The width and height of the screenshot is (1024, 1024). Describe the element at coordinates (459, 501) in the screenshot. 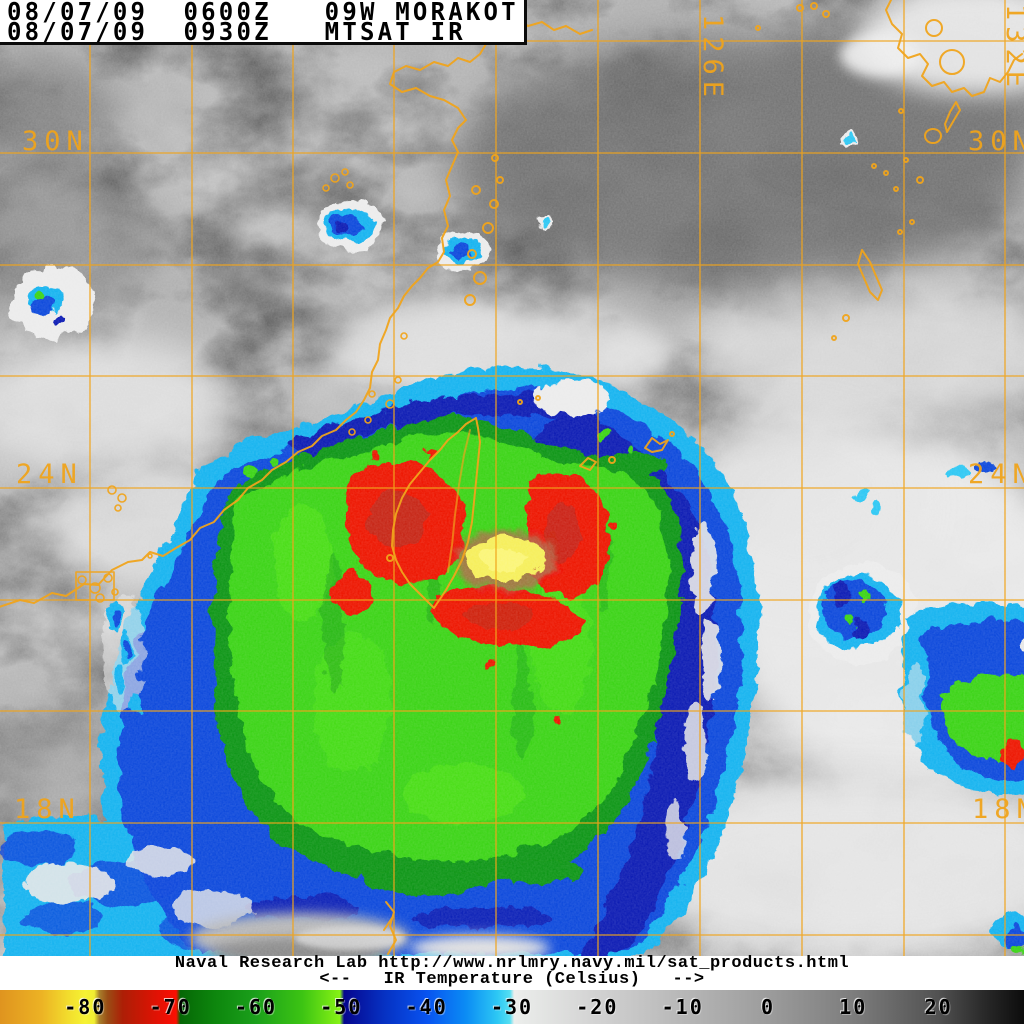

I see `taiwan-east-ridge` at that location.